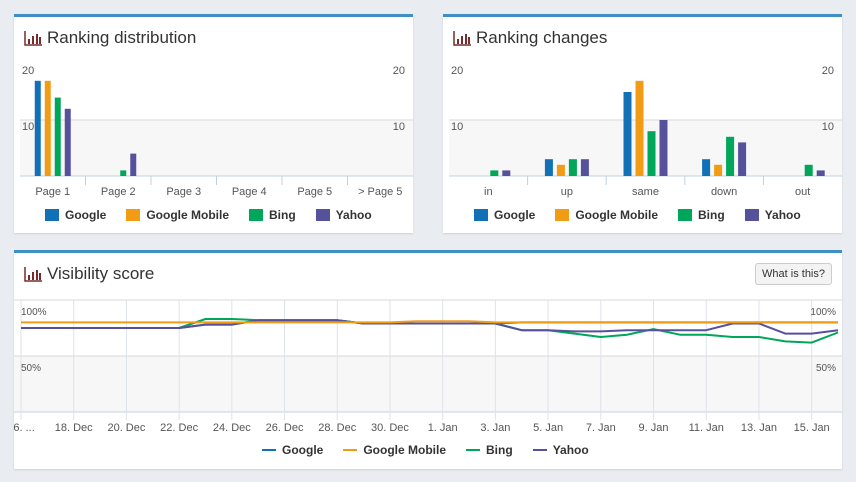 This screenshot has width=856, height=482. Describe the element at coordinates (567, 192) in the screenshot. I see `x-tick-label: up` at that location.